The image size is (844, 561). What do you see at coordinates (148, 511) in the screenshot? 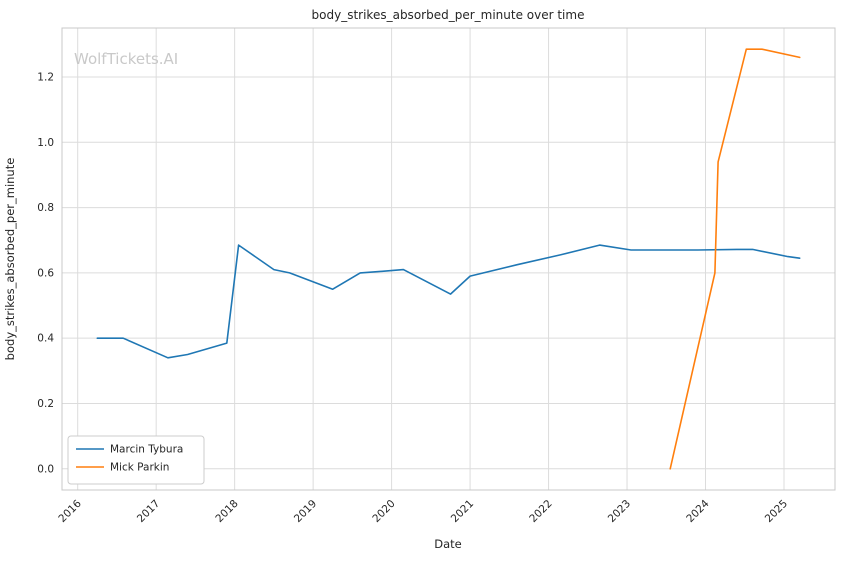
I see `x-tick-label: 2017` at bounding box center [148, 511].